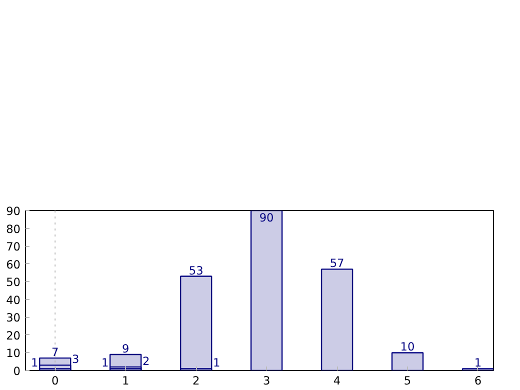 Image resolution: width=520 pixels, height=390 pixels. What do you see at coordinates (407, 347) in the screenshot?
I see `data-label: 10` at bounding box center [407, 347].